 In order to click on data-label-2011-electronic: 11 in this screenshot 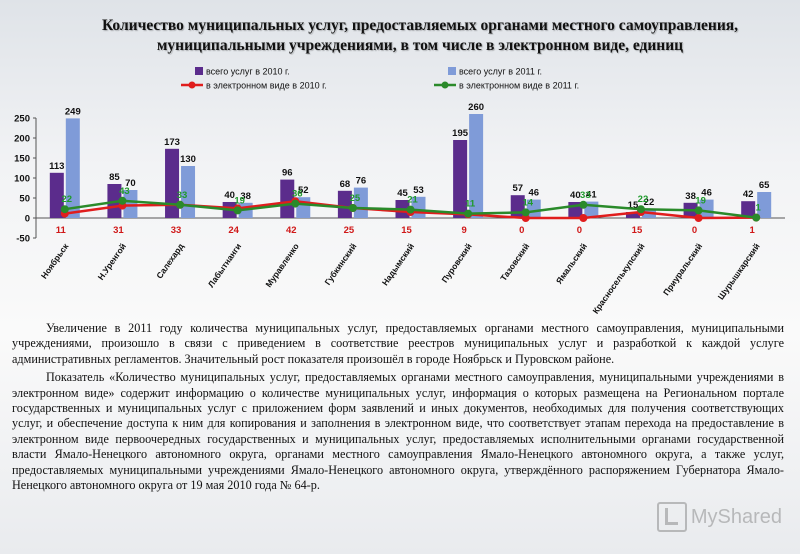, I will do `click(470, 204)`.